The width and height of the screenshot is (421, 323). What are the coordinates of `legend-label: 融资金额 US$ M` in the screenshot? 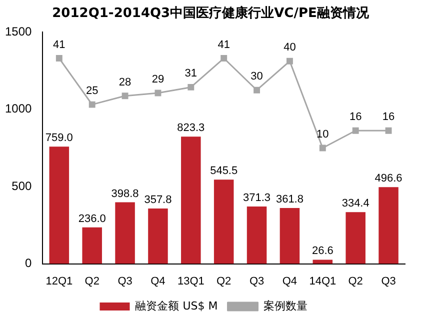 It's located at (176, 305).